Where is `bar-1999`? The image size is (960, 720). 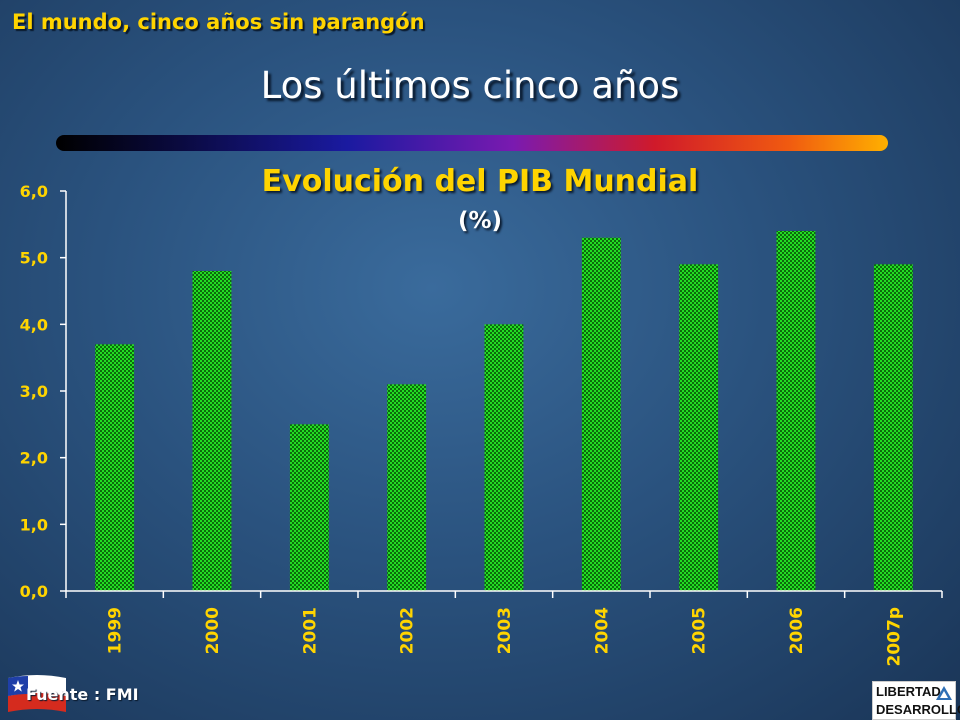 bar-1999 is located at coordinates (115, 467).